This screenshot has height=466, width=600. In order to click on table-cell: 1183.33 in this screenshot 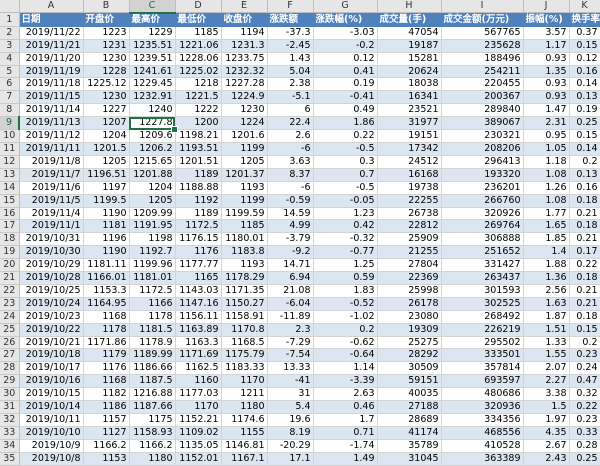, I will do `click(244, 368)`.